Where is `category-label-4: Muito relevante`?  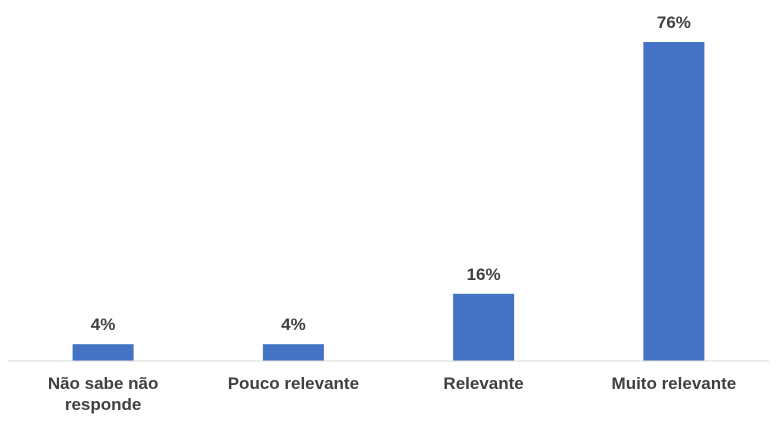
category-label-4: Muito relevante is located at coordinates (674, 383).